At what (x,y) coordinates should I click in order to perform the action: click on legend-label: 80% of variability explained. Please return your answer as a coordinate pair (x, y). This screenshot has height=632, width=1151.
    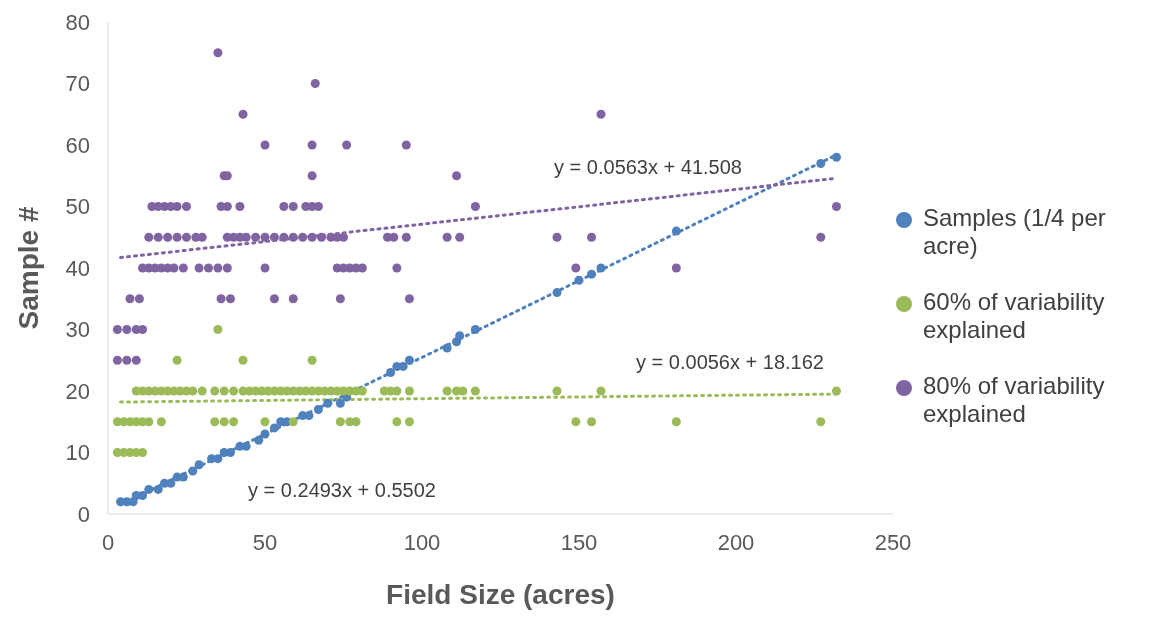
    Looking at the image, I should click on (1014, 400).